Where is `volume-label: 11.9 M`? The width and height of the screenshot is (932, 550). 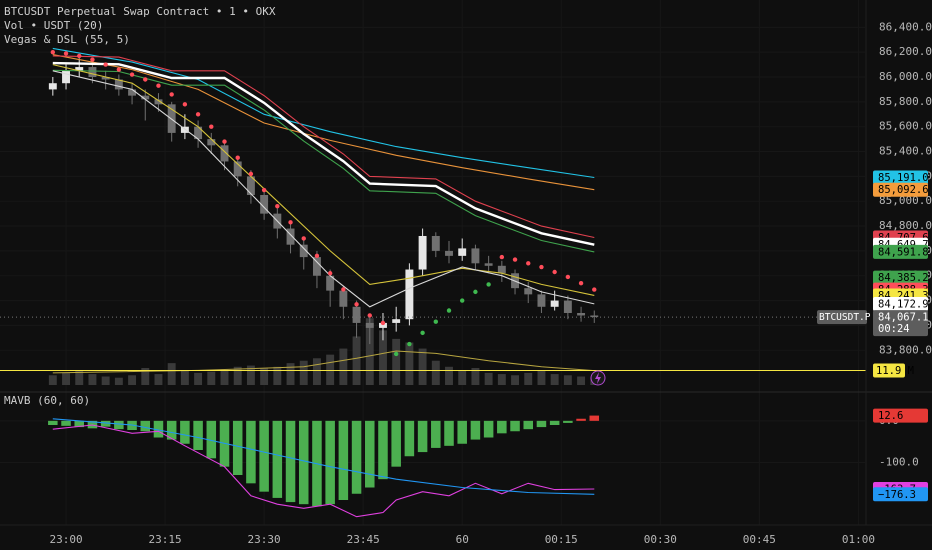 volume-label: 11.9 M is located at coordinates (895, 371).